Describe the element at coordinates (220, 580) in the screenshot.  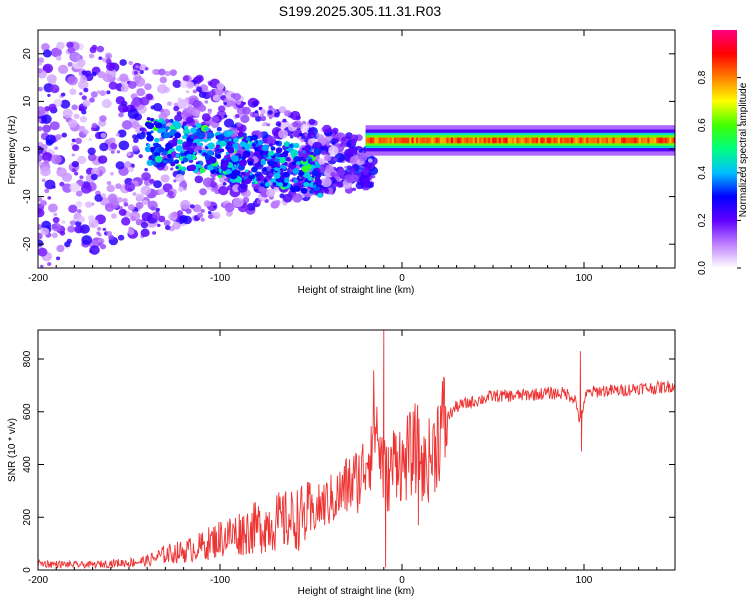
I see `snr-x-tick-label: -100` at that location.